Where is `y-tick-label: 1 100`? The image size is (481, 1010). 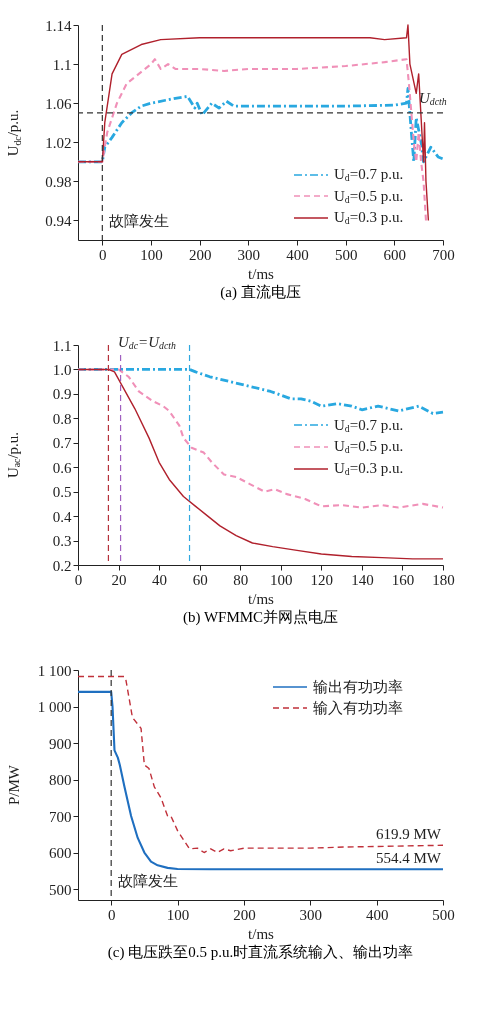 y-tick-label: 1 100 is located at coordinates (54, 670).